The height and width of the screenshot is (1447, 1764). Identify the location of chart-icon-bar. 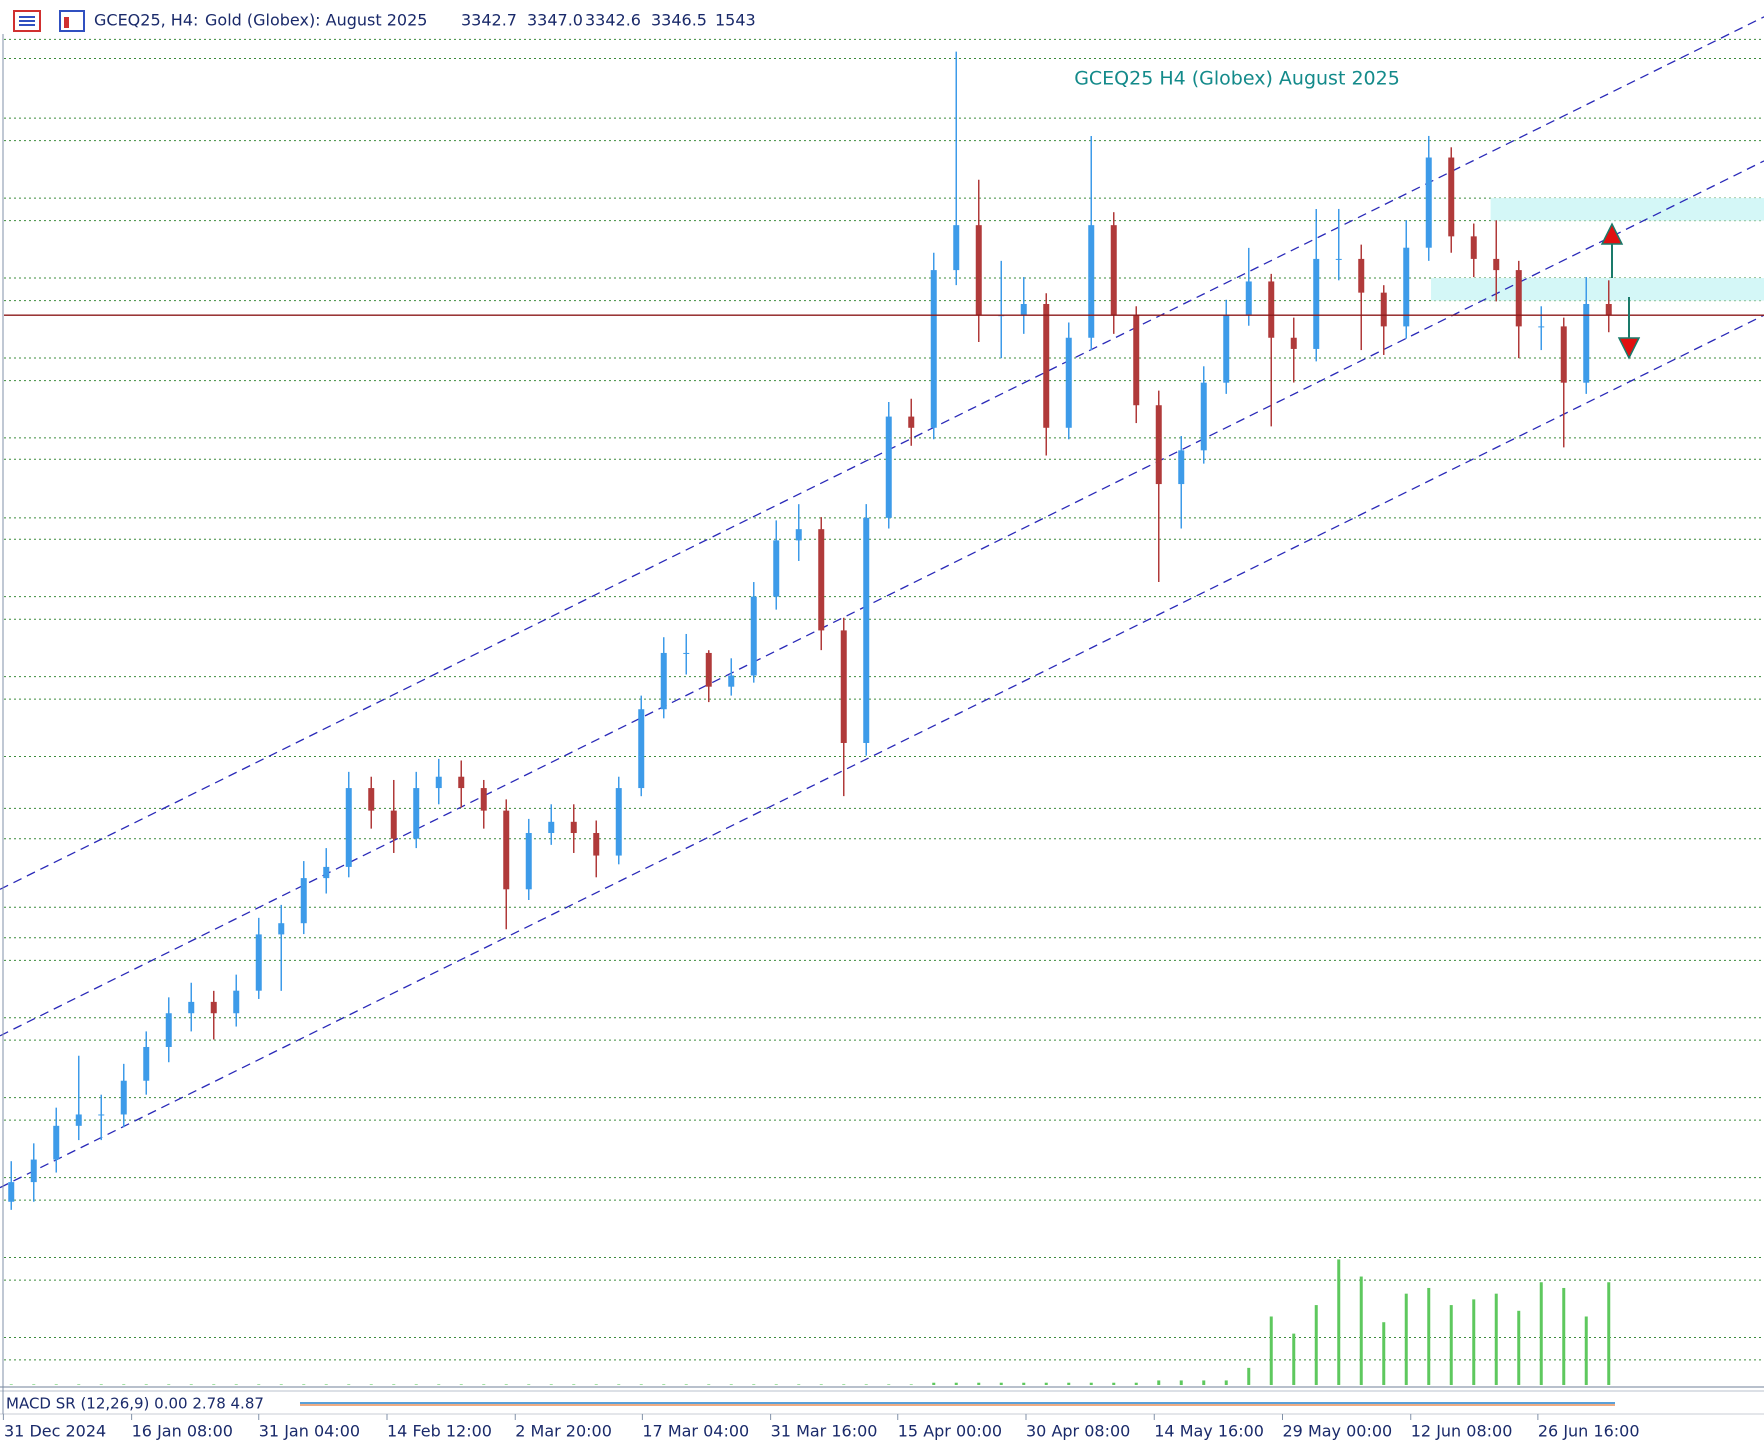
(66, 22).